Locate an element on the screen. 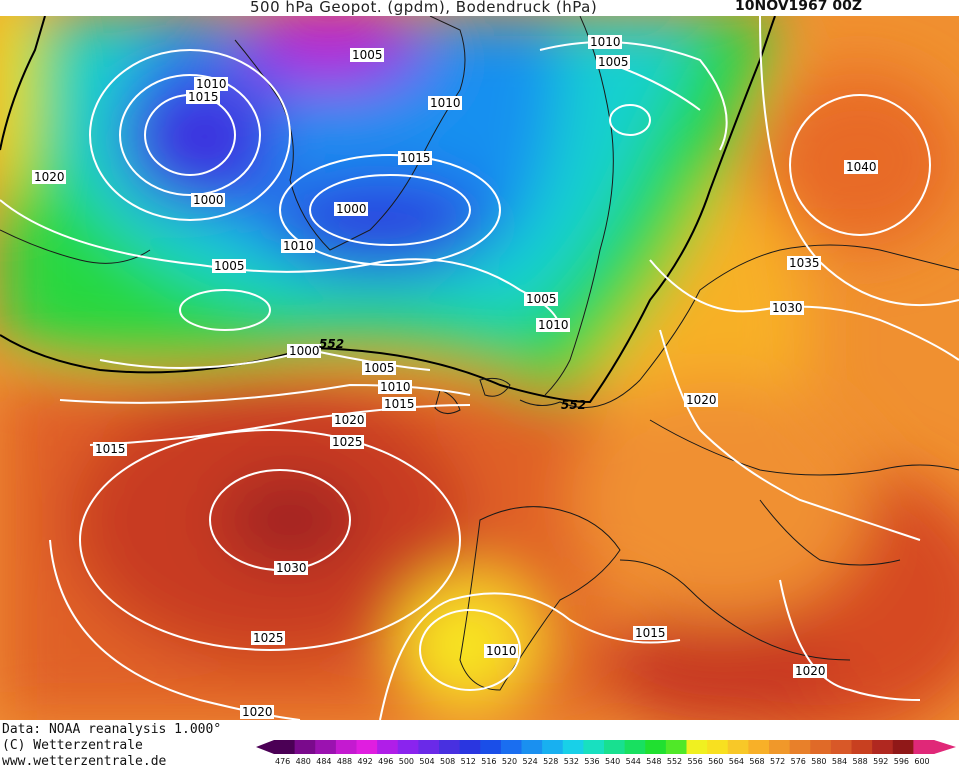 The height and width of the screenshot is (770, 959). colorbar-label: 540 is located at coordinates (612, 761).